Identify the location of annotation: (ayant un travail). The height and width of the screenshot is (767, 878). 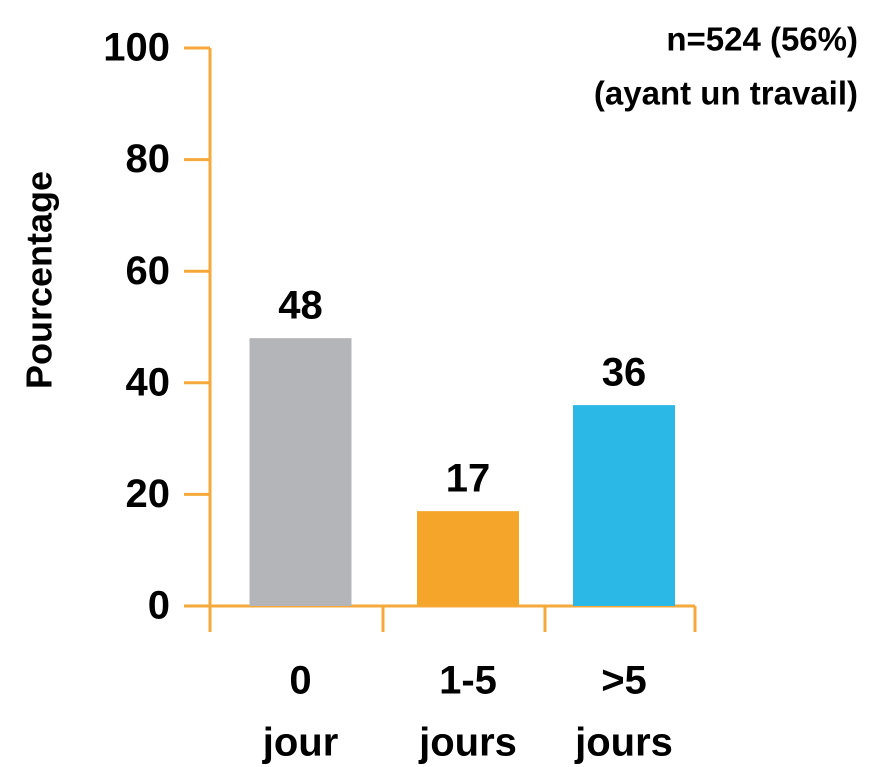
(726, 93).